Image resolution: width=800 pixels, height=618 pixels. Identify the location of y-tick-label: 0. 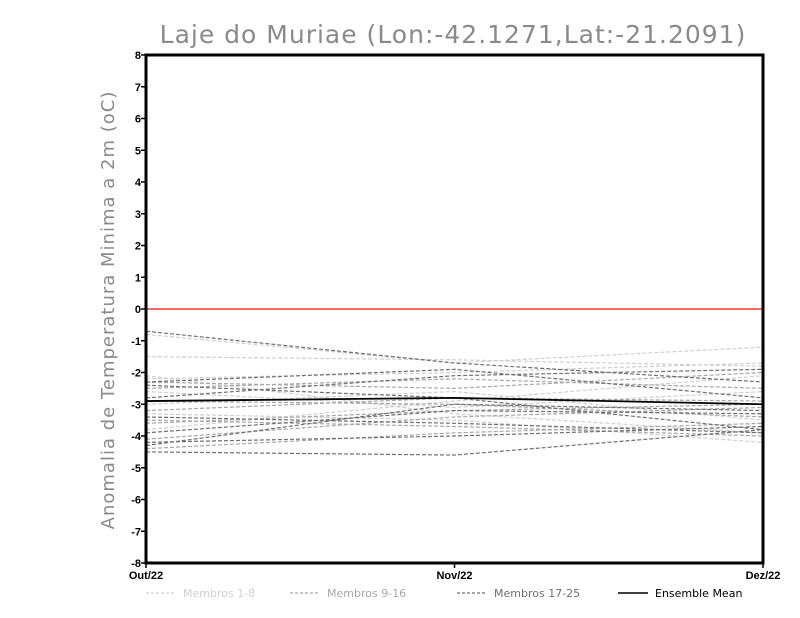
(138, 310).